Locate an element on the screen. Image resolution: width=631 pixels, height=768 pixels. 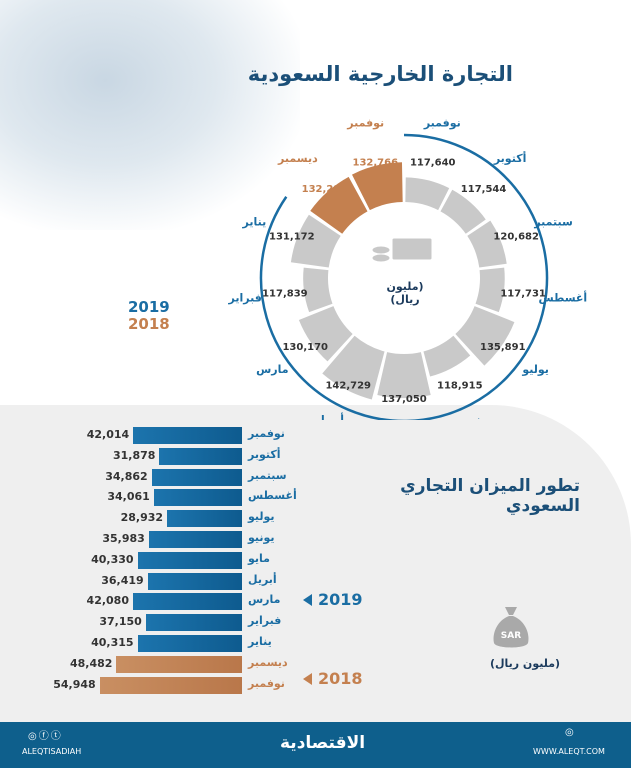
radial-month-label: سبتمبر is located at coordinates (553, 221).